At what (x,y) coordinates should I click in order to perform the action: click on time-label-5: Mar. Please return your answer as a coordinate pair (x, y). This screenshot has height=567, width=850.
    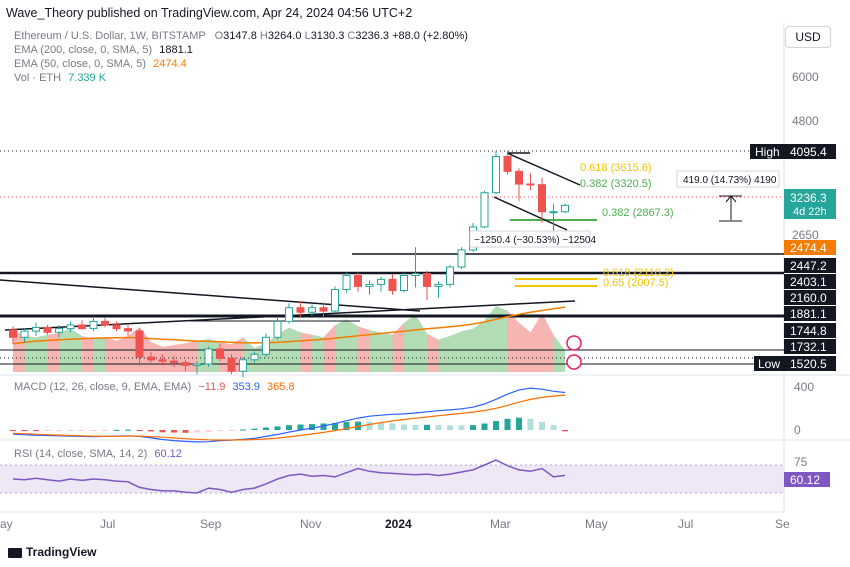
    Looking at the image, I should click on (500, 524).